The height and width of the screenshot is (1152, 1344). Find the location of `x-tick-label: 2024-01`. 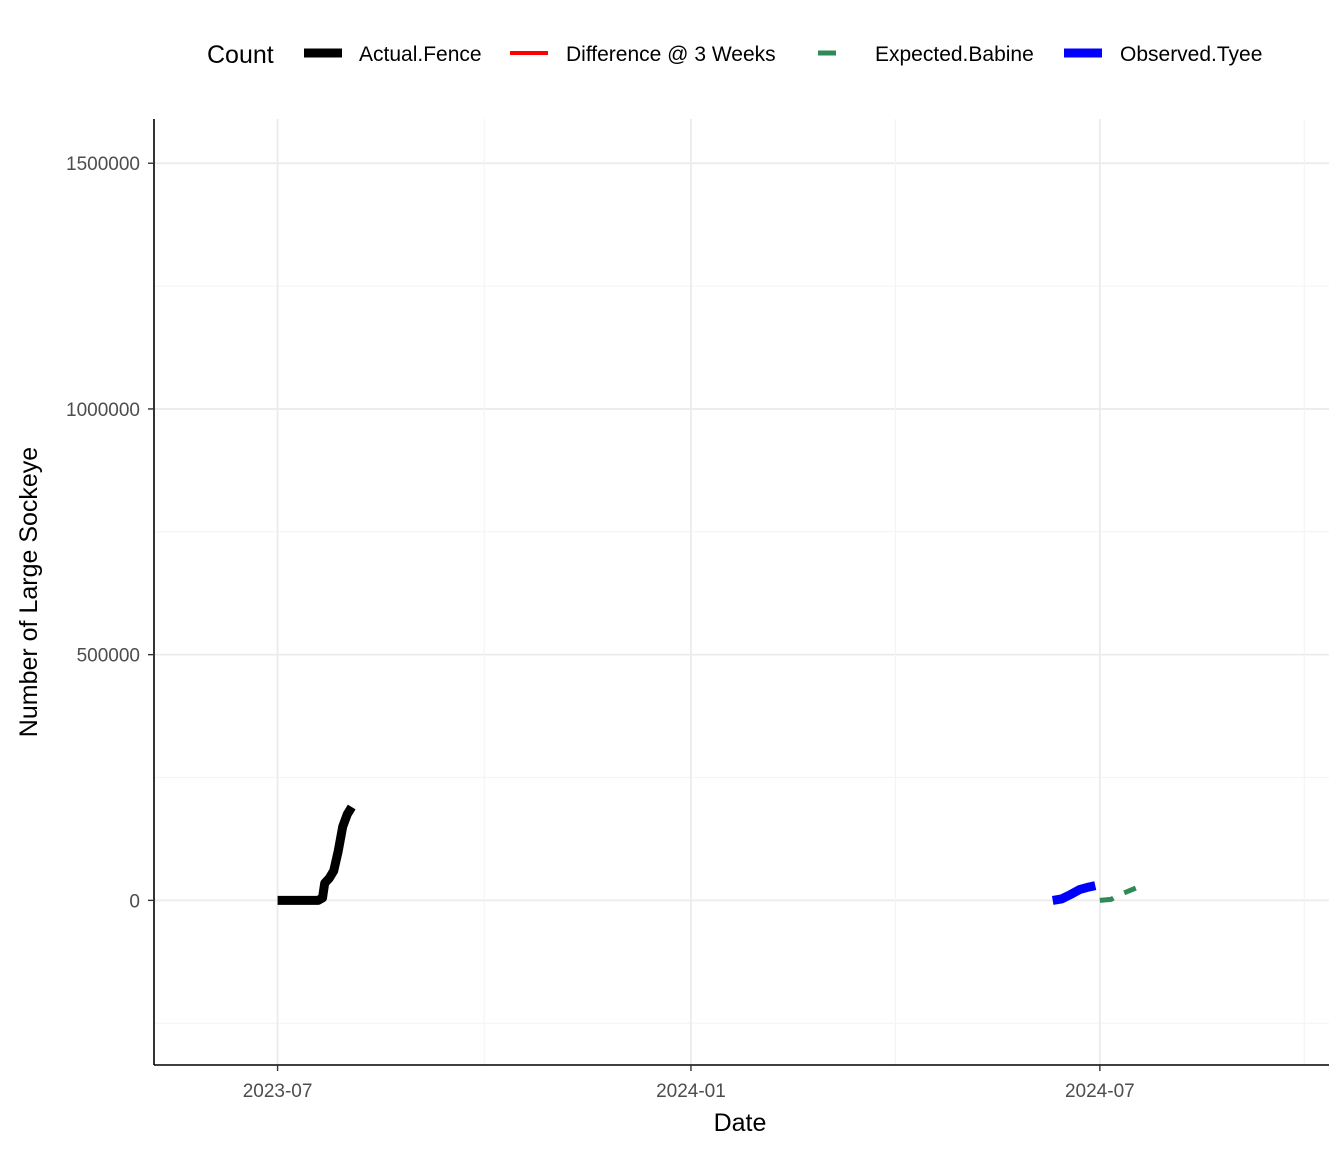

x-tick-label: 2024-01 is located at coordinates (691, 1091).